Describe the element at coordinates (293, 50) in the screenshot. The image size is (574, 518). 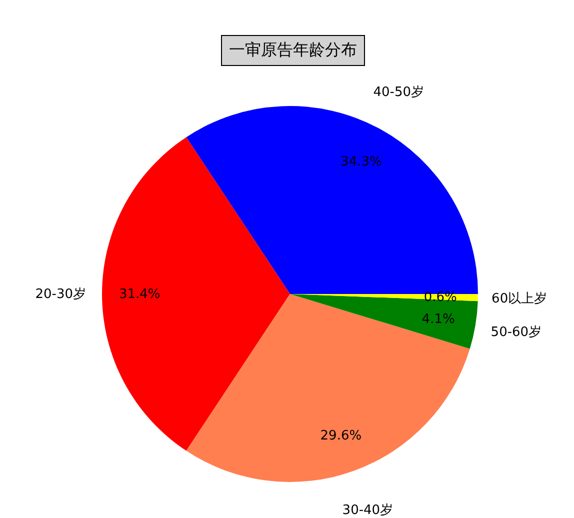
I see `chart-title: 一审原告年龄分布` at that location.